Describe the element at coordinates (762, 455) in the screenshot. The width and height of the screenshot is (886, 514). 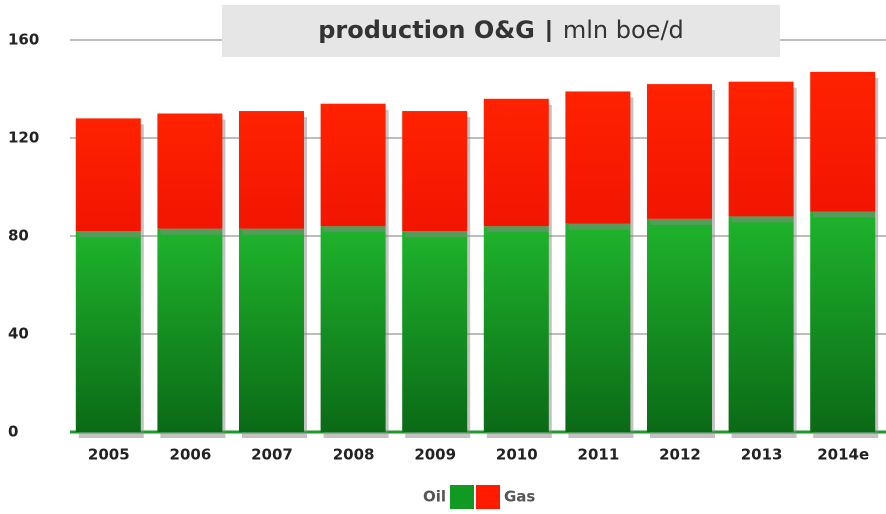
I see `x-tick-label: 2013` at that location.